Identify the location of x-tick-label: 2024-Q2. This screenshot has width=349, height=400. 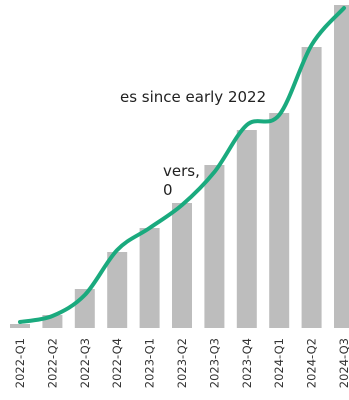
(312, 363).